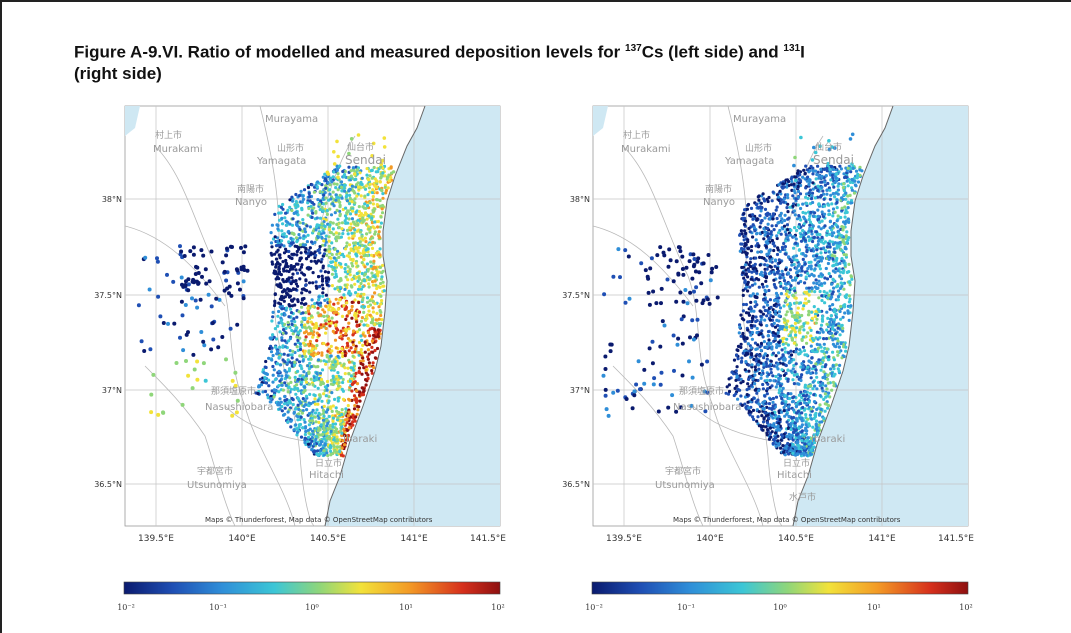  What do you see at coordinates (118, 73) in the screenshot?
I see `title-line2: (right side)` at bounding box center [118, 73].